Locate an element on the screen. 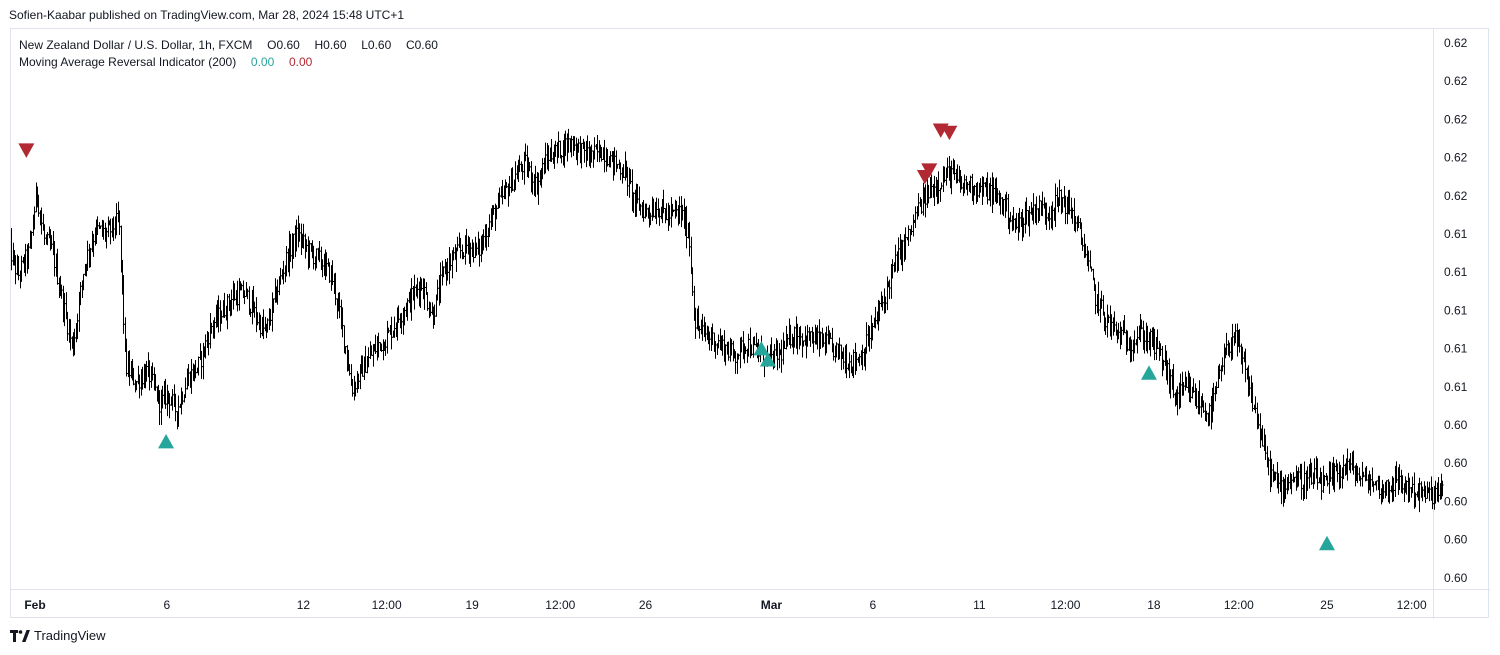 This screenshot has width=1500, height=655. x-tick-label: 11 is located at coordinates (979, 605).